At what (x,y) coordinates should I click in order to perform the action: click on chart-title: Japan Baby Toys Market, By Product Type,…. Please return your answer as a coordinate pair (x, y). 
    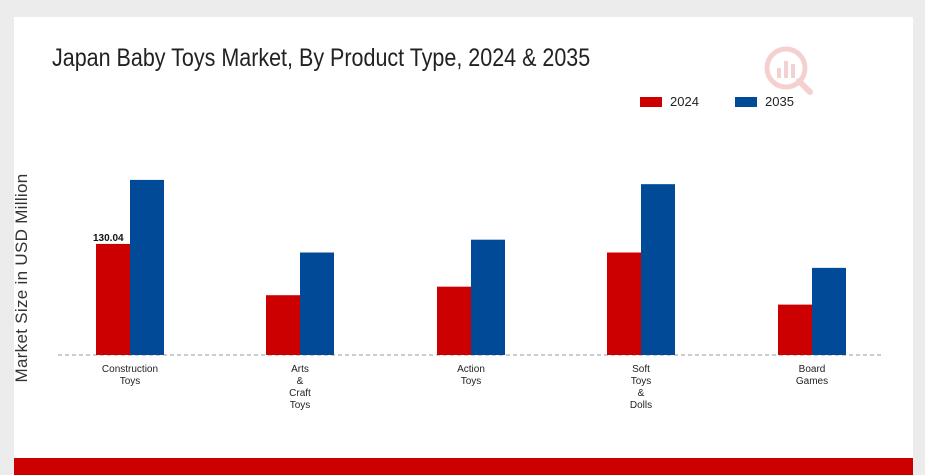
    Looking at the image, I should click on (321, 58).